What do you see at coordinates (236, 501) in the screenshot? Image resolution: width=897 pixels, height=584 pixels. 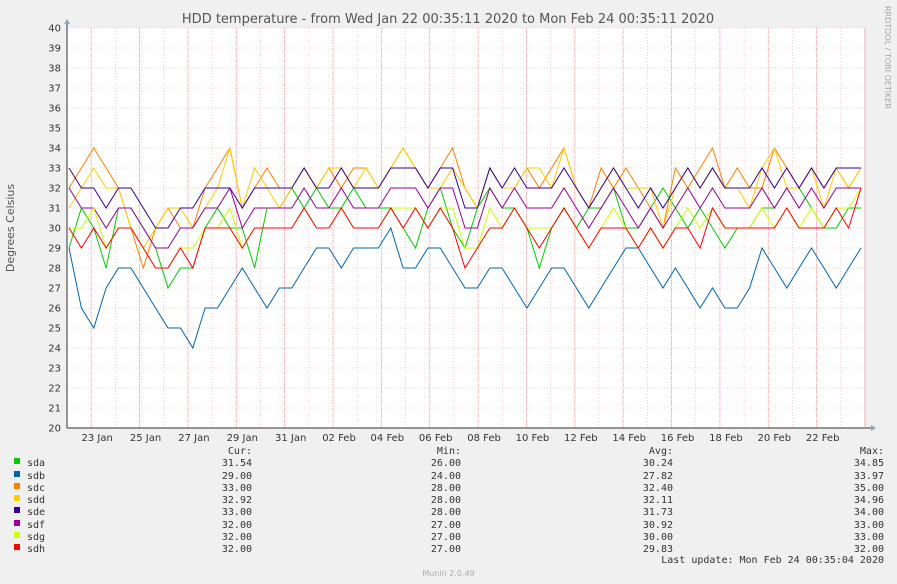 I see `legend-cur: 32.92` at bounding box center [236, 501].